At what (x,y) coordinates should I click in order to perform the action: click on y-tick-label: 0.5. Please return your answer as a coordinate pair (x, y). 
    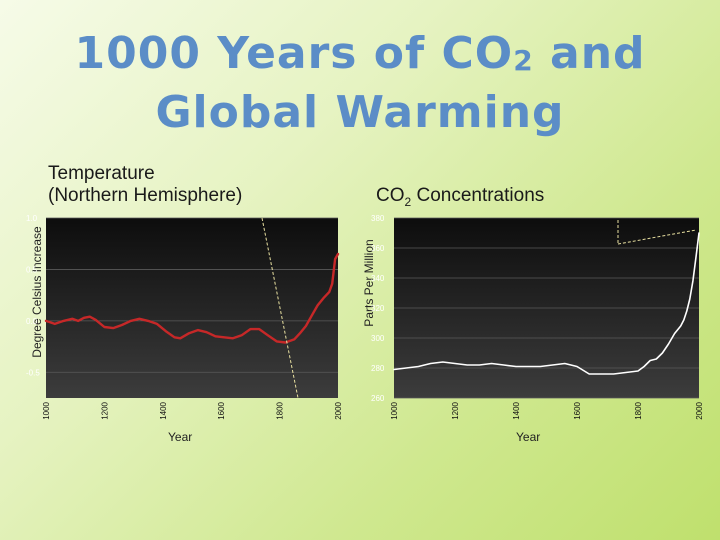
    Looking at the image, I should click on (32, 269).